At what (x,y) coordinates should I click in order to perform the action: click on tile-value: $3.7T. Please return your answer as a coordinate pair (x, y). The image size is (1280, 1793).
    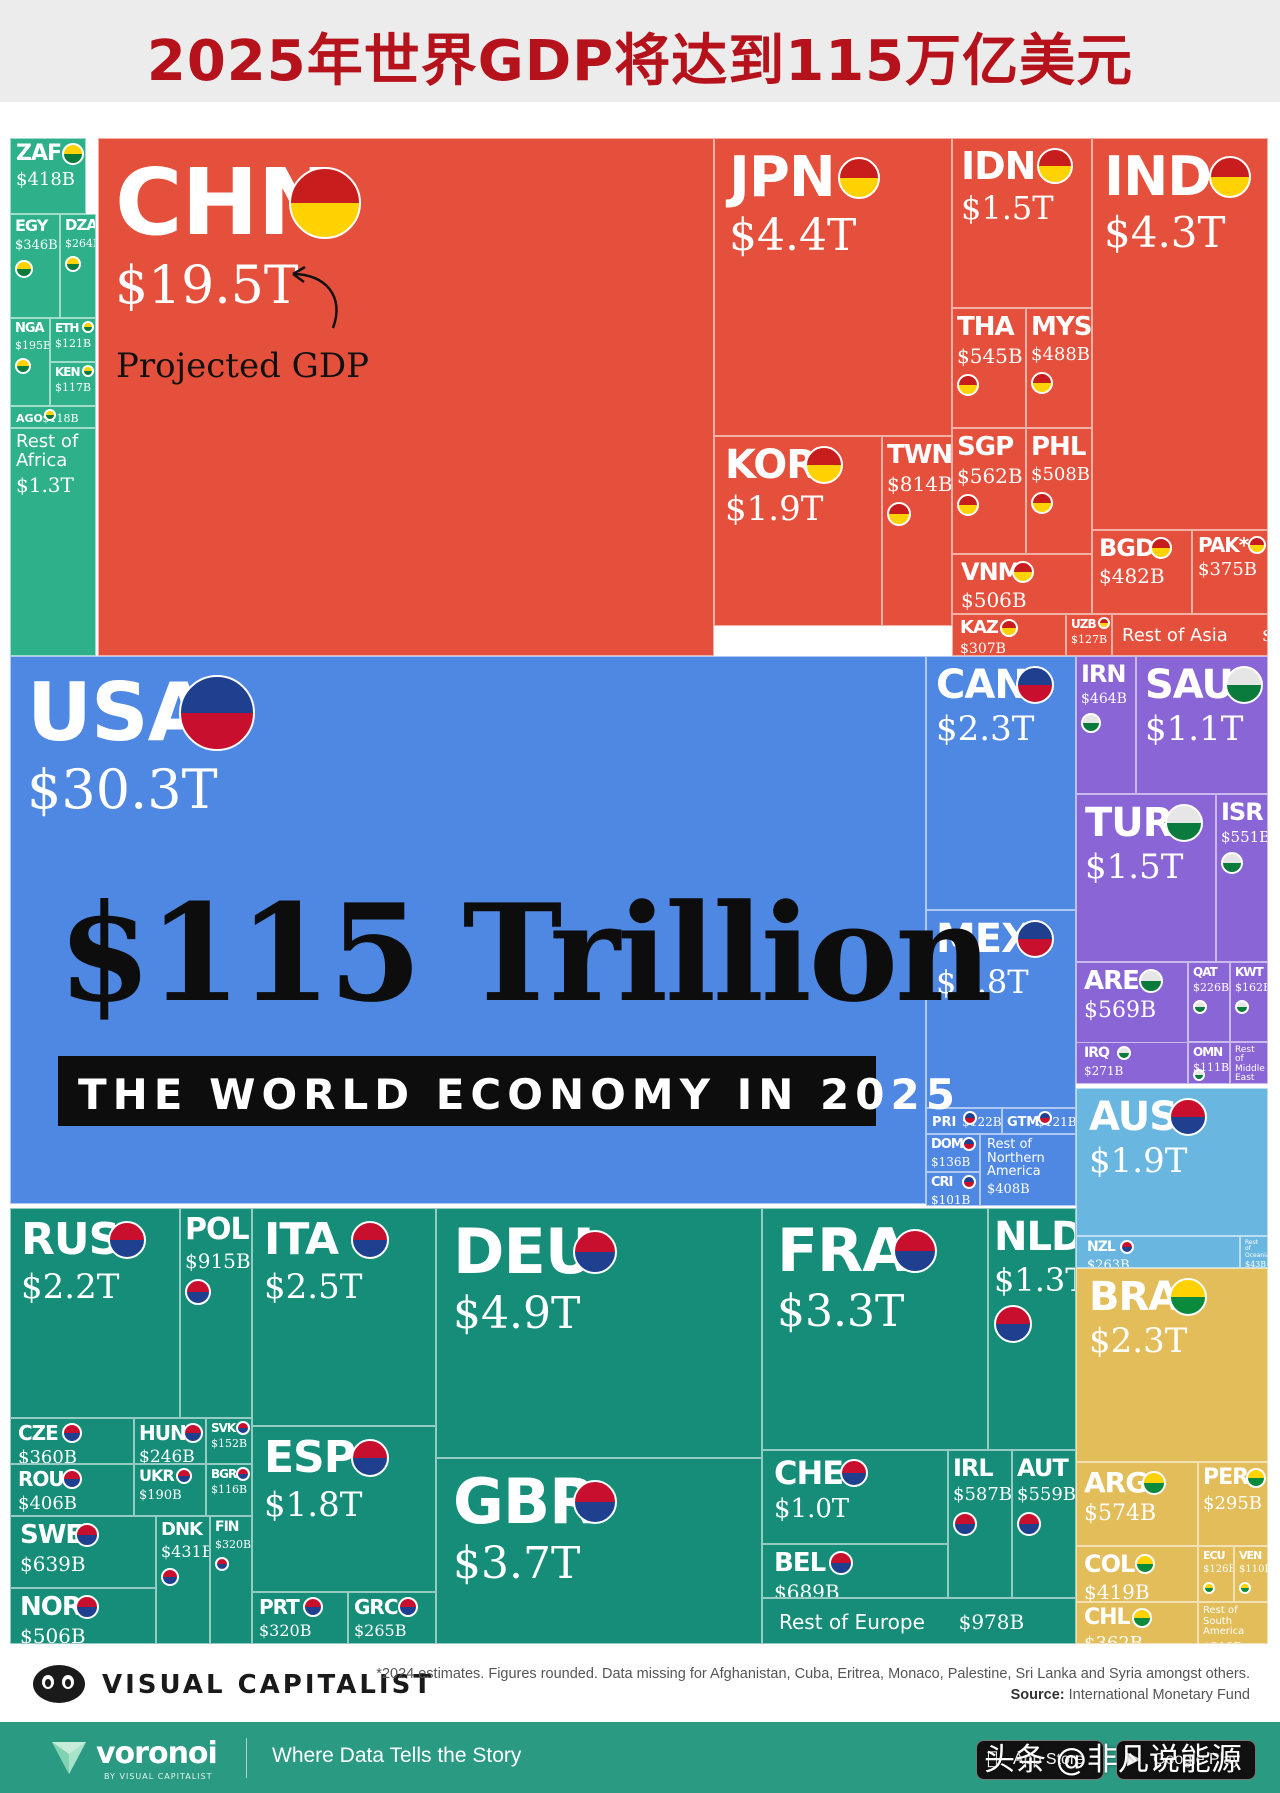
    Looking at the image, I should click on (517, 1563).